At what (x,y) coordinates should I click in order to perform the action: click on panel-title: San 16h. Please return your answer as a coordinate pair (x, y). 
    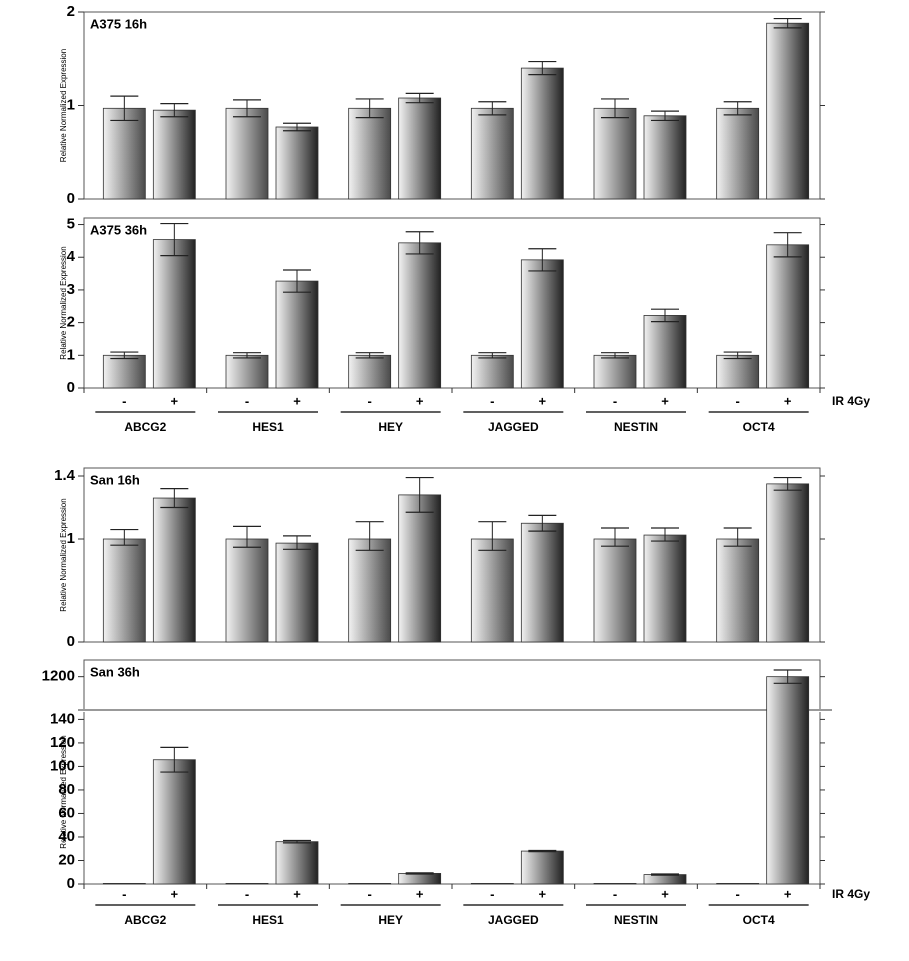
    Looking at the image, I should click on (115, 479).